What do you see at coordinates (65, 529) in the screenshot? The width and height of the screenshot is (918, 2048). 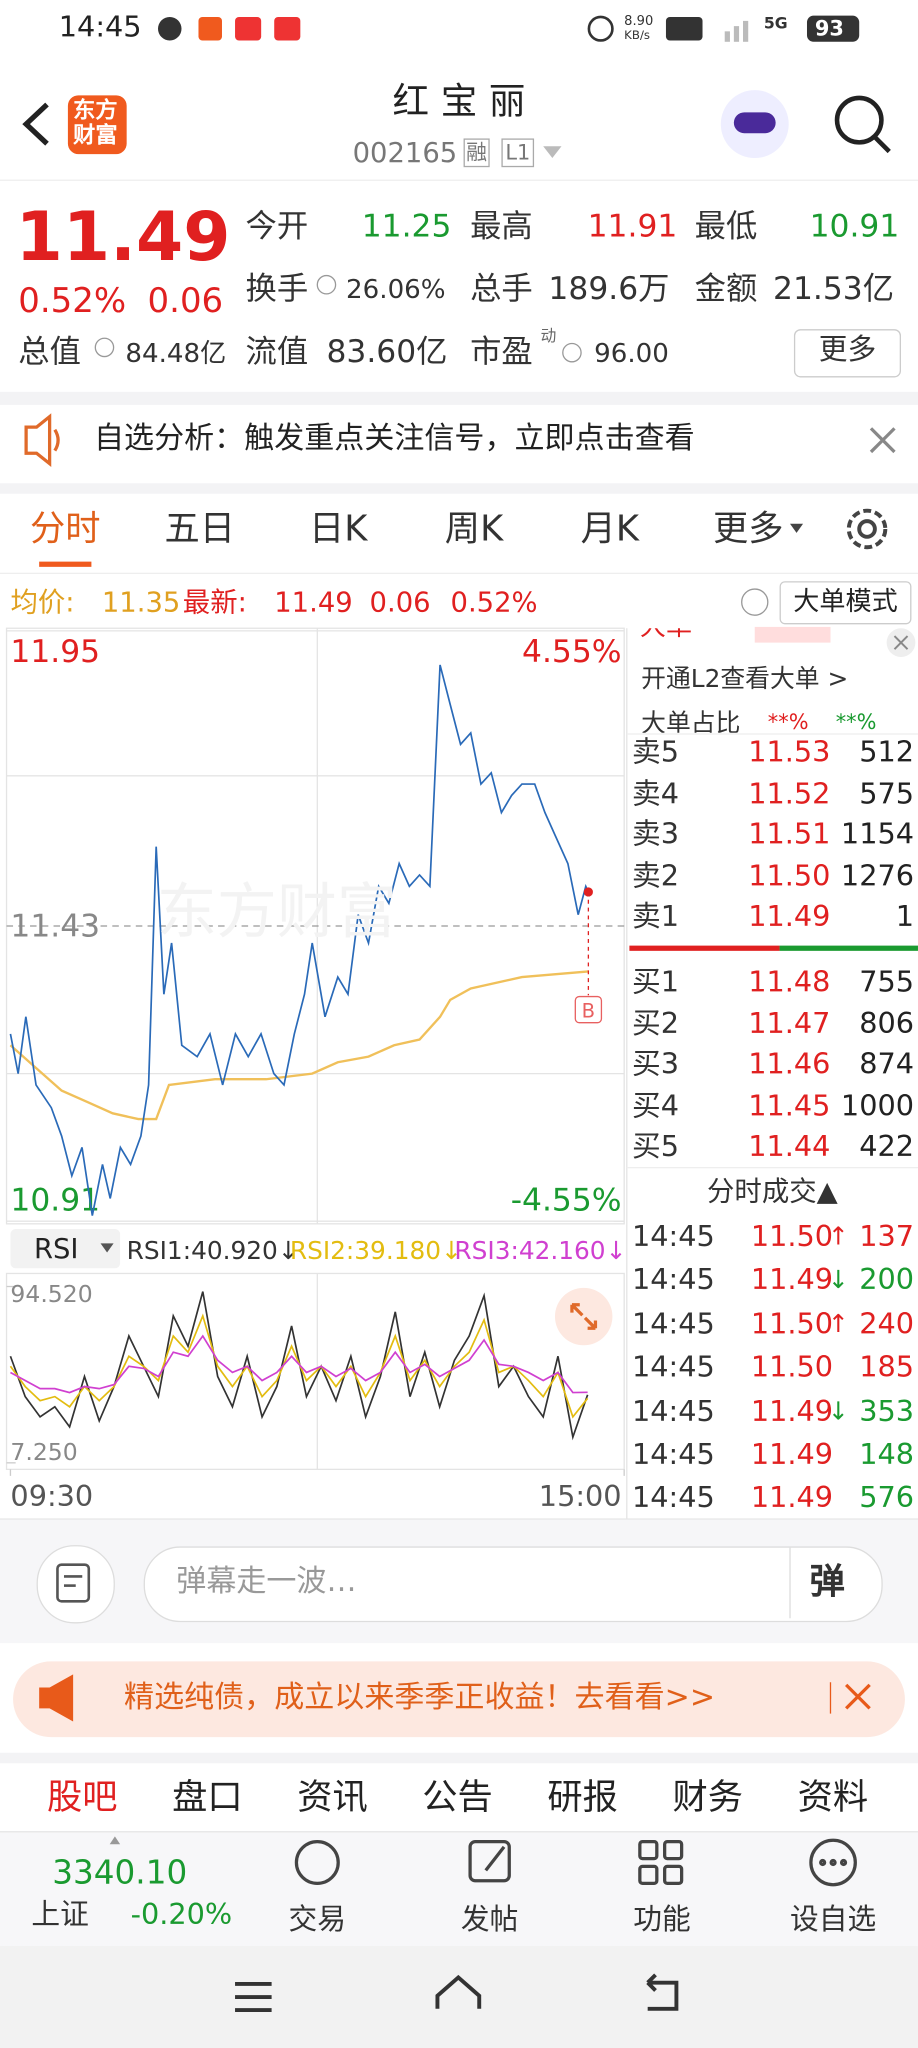 I see `tab: 分时` at bounding box center [65, 529].